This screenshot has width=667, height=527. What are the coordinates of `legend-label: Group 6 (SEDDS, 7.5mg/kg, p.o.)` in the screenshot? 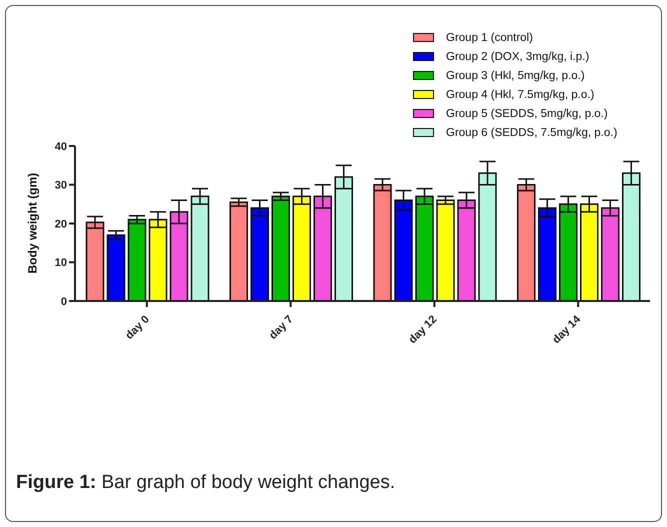 It's located at (532, 132).